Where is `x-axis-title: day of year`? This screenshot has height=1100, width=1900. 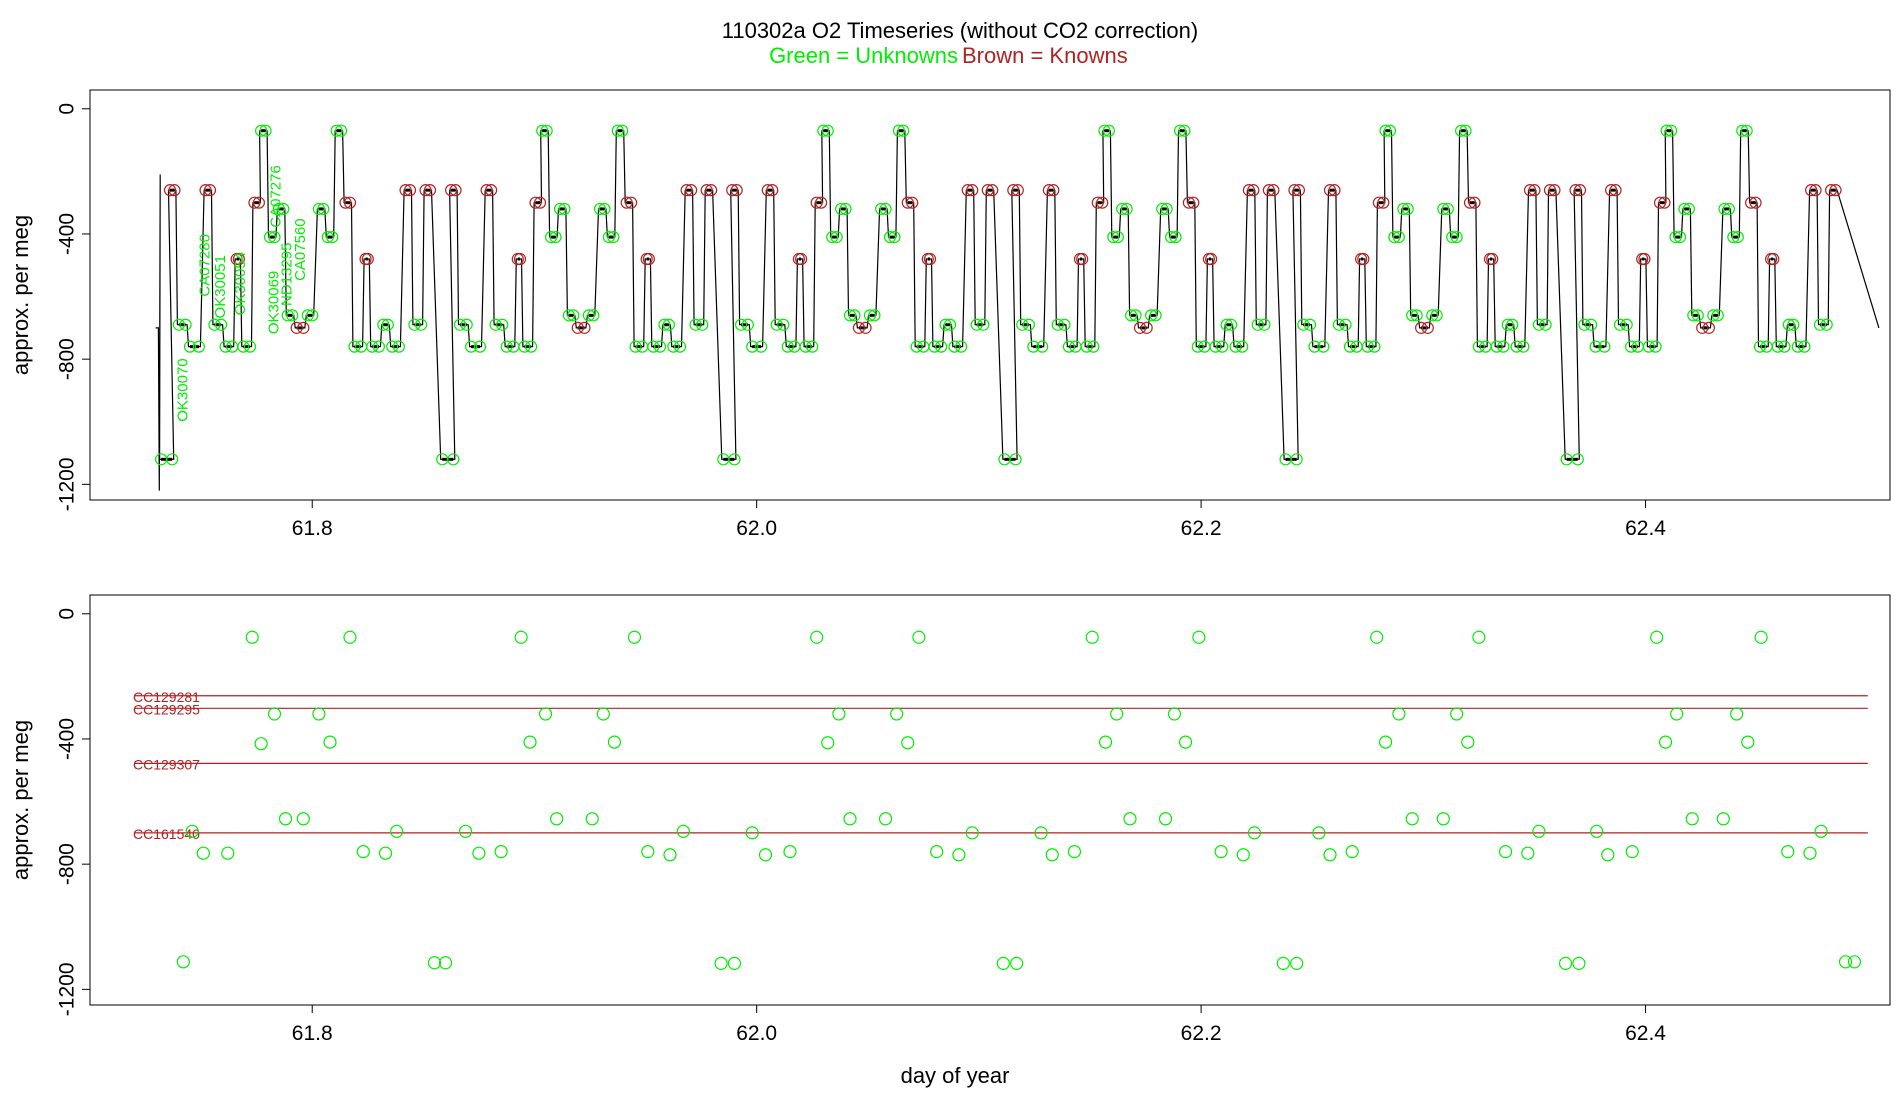
x-axis-title: day of year is located at coordinates (955, 1075).